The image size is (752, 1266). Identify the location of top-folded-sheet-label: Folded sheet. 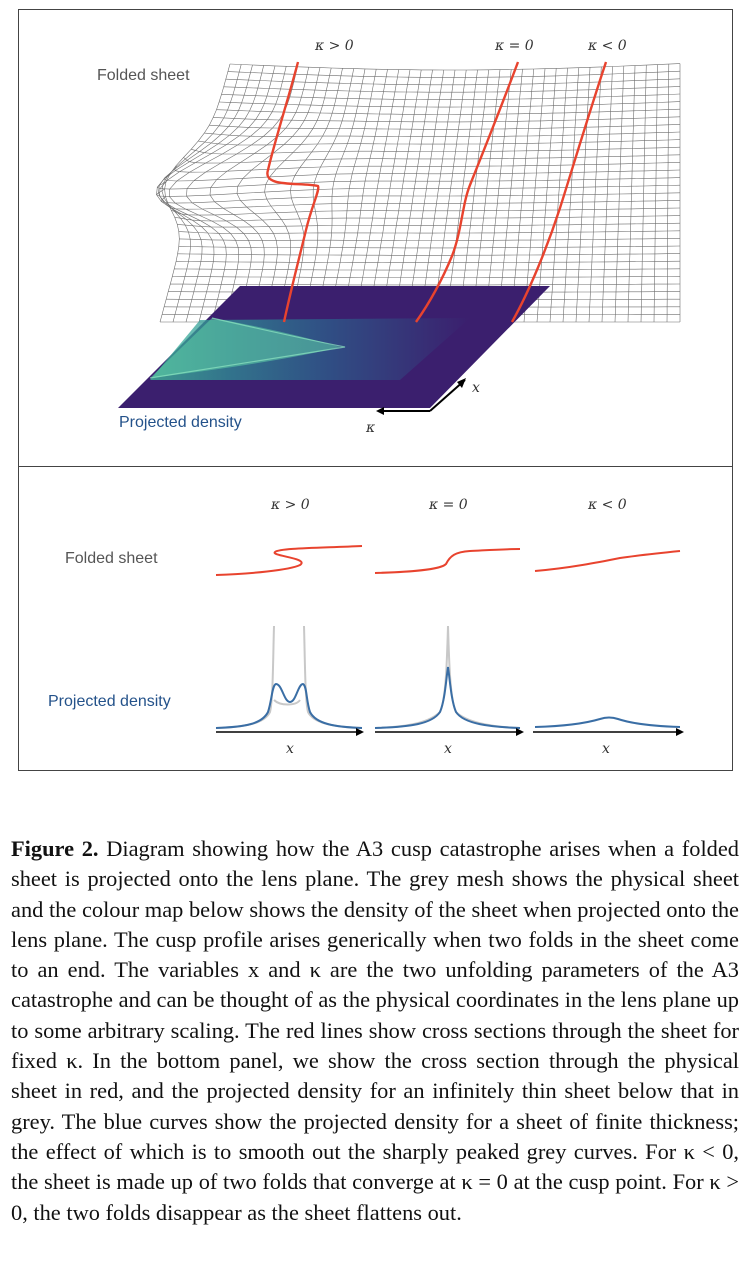
(143, 75).